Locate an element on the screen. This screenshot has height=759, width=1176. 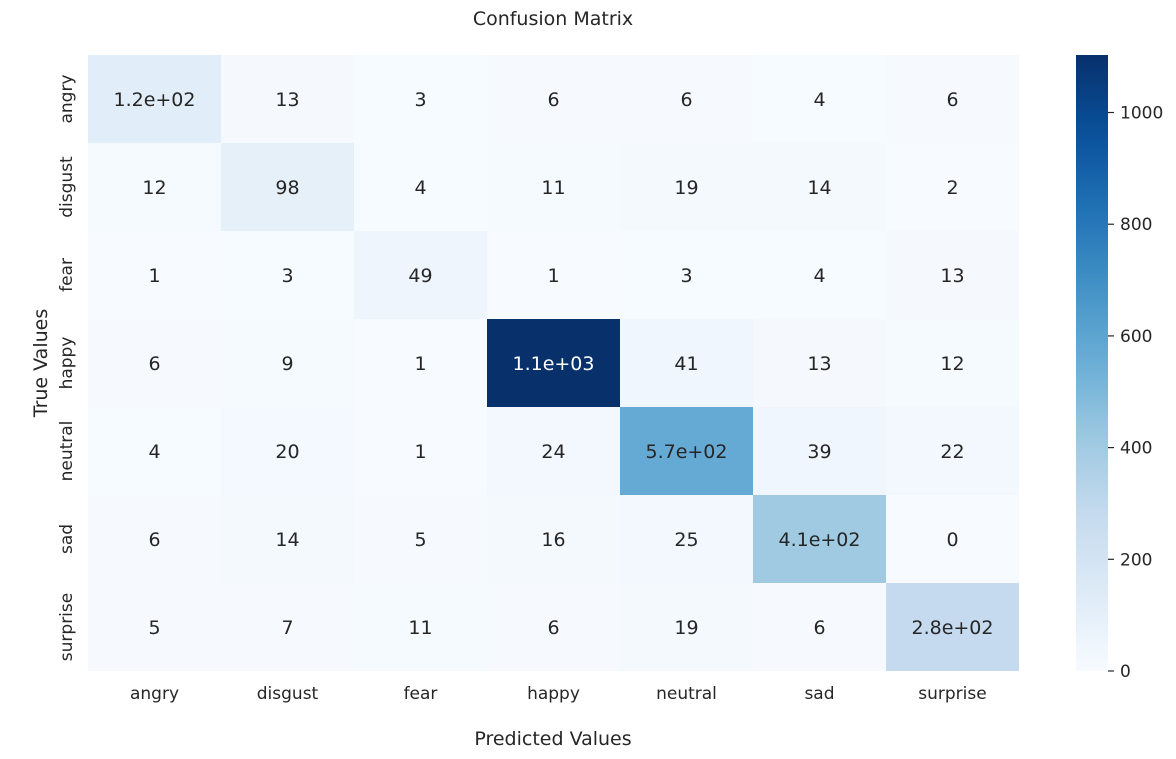
cell-annotation: 4.1e+02 is located at coordinates (819, 540).